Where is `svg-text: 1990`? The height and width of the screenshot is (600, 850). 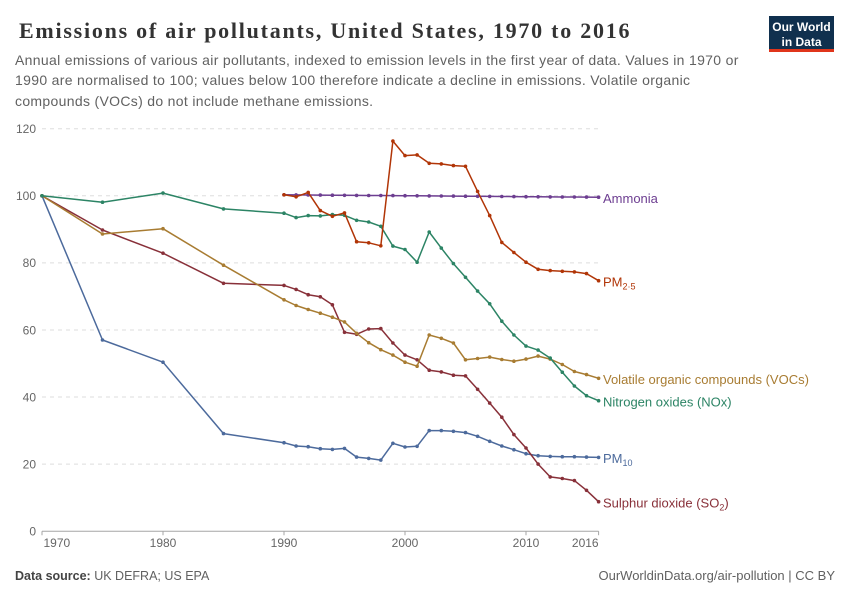 svg-text: 1990 is located at coordinates (284, 543).